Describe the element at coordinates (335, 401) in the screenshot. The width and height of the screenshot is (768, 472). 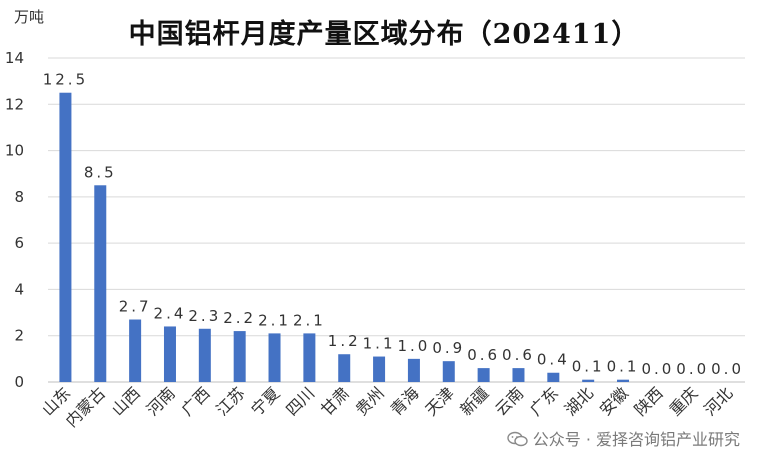
I see `category-label: 甘肃` at that location.